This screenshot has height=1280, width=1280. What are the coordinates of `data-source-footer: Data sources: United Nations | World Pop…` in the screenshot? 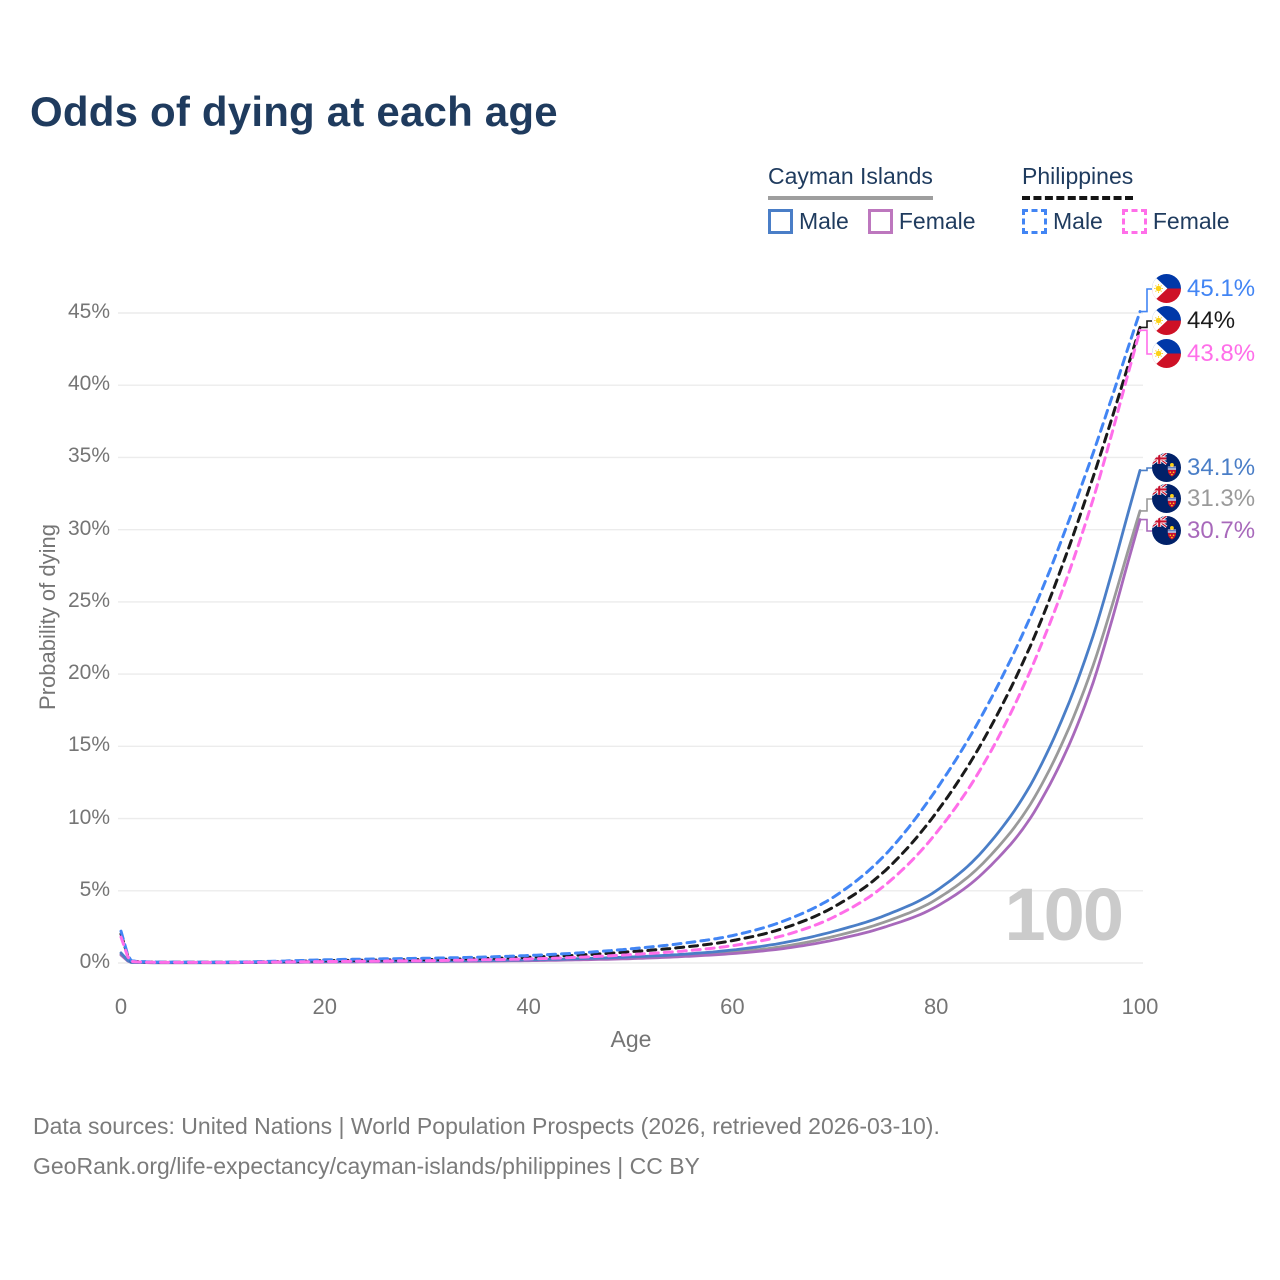 It's located at (486, 1146).